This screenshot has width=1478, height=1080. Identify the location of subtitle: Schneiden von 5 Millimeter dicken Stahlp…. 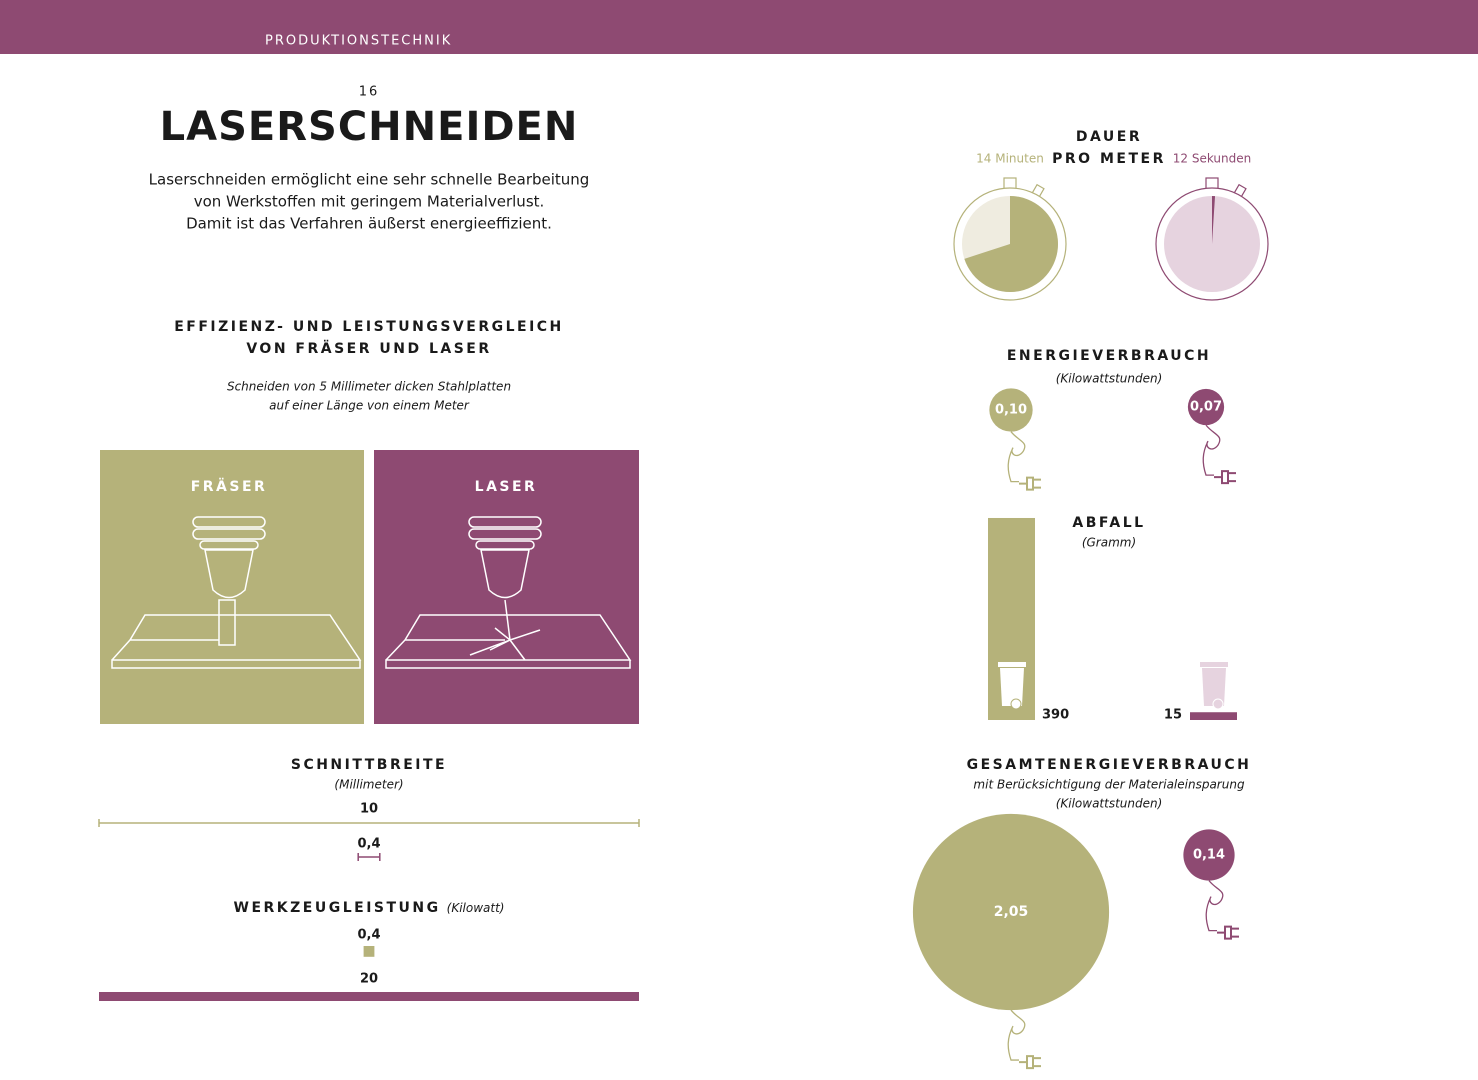
(369, 387).